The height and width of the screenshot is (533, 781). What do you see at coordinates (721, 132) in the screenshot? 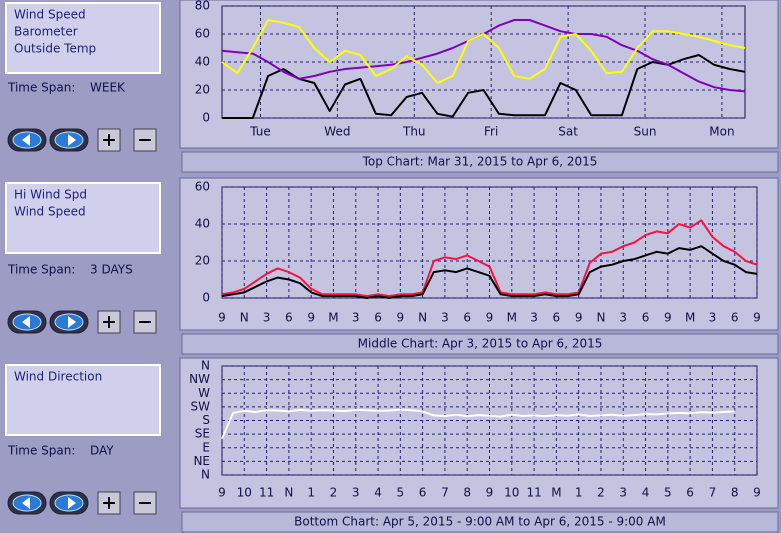
I see `x-tick-label: Mon` at bounding box center [721, 132].